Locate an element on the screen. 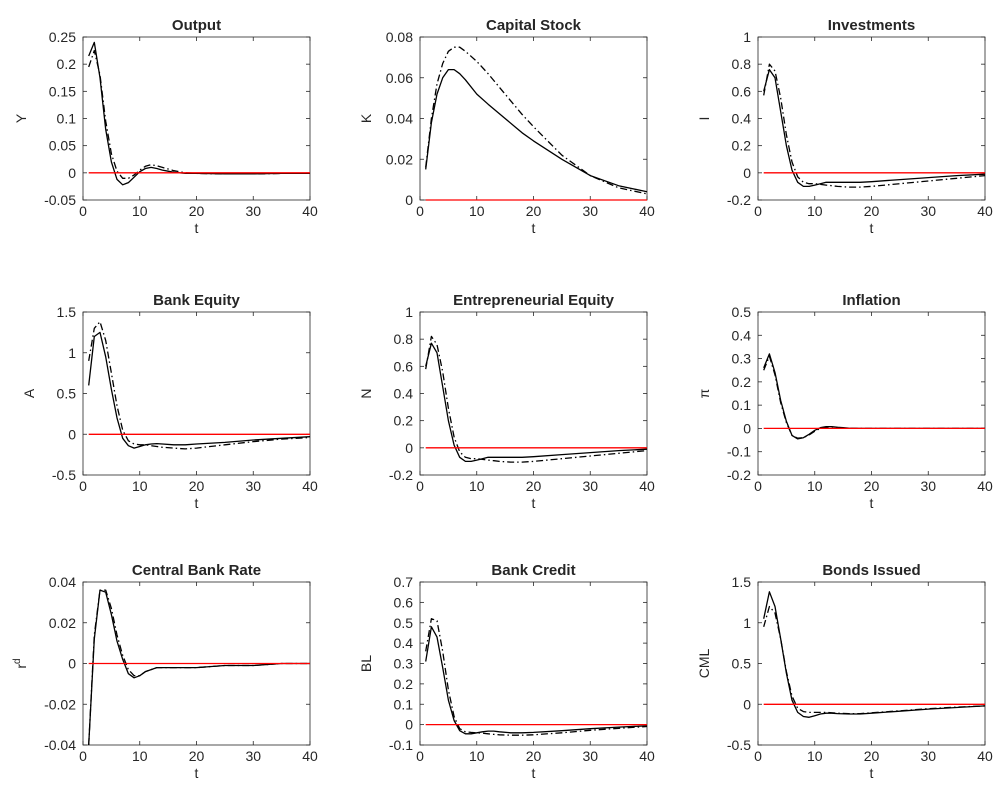 The image size is (995, 800). panel-title: Entrepreneurial Equity is located at coordinates (534, 300).